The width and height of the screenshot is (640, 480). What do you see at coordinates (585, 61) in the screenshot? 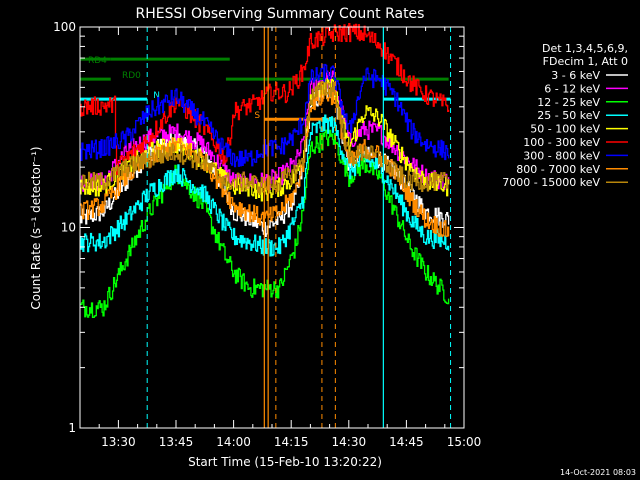
I see `legend-header: FDecim 1, Att 0` at bounding box center [585, 61].